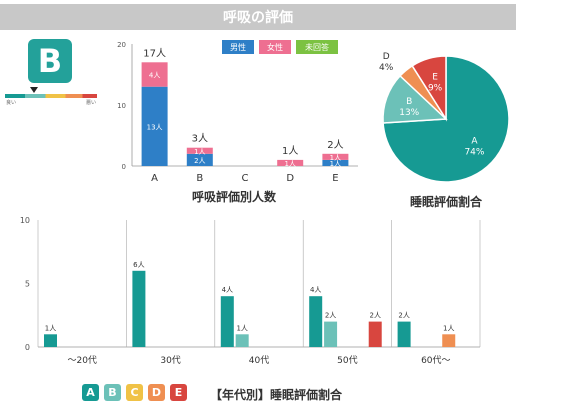  I want to click on x-tick-label: A, so click(154, 178).